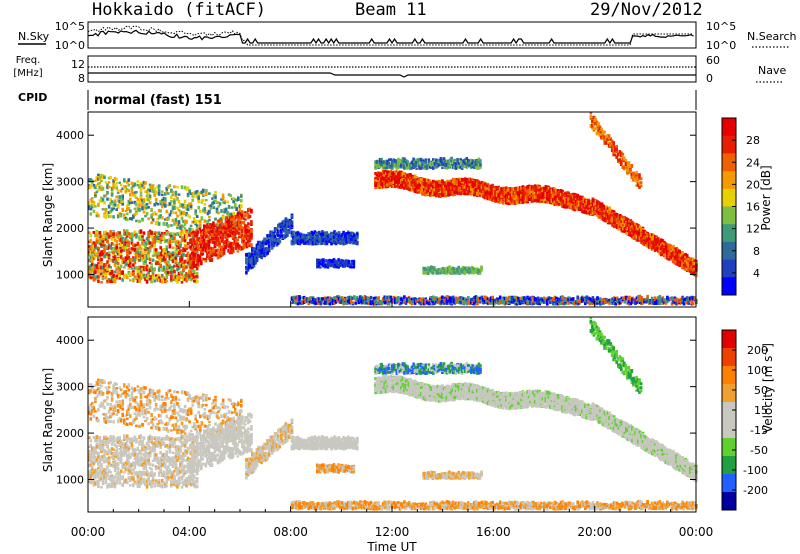  Describe the element at coordinates (772, 36) in the screenshot. I see `nsearch-label: N.Search` at that location.